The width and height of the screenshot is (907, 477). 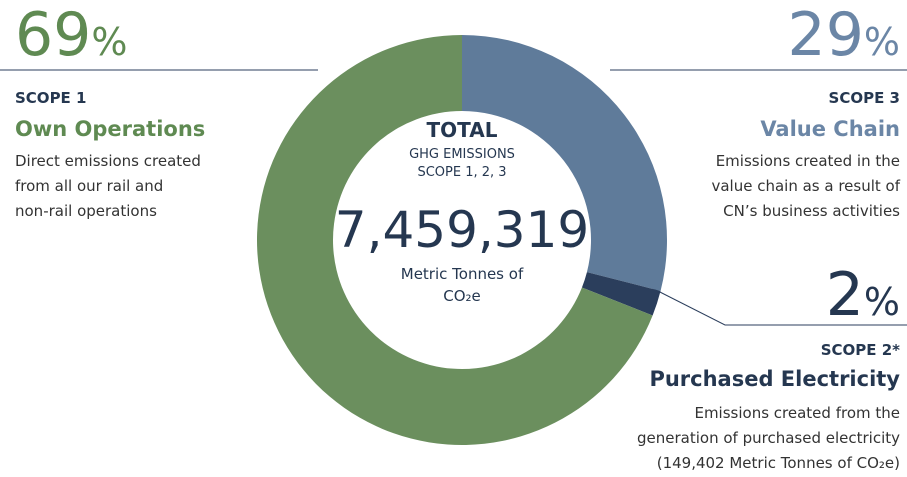 I want to click on description: value chain as a result of, so click(x=805, y=186).